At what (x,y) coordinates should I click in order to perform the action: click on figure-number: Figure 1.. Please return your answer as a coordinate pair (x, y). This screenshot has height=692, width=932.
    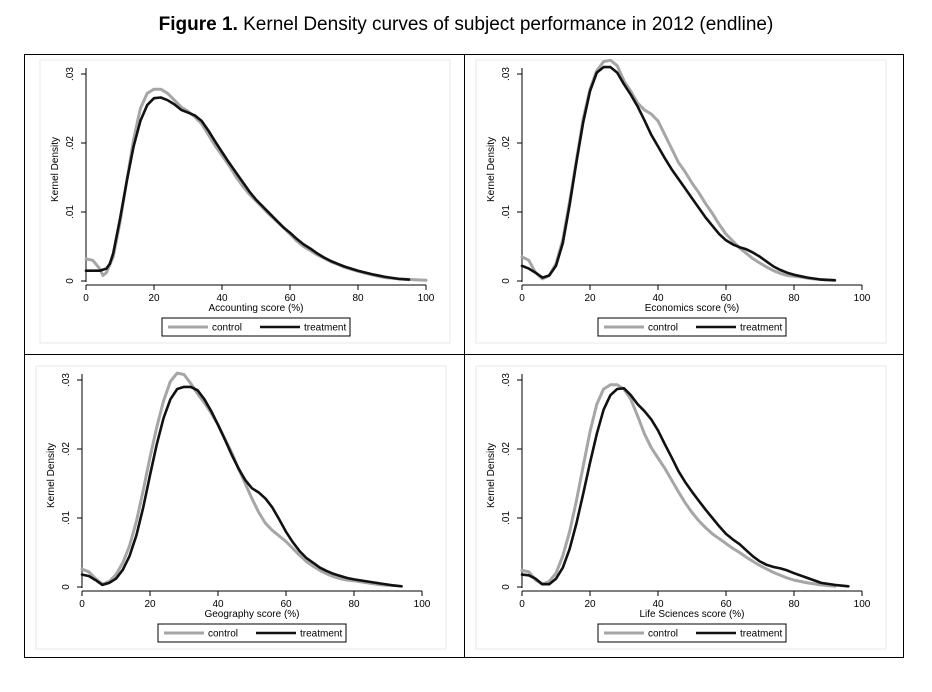
    Looking at the image, I should click on (198, 24).